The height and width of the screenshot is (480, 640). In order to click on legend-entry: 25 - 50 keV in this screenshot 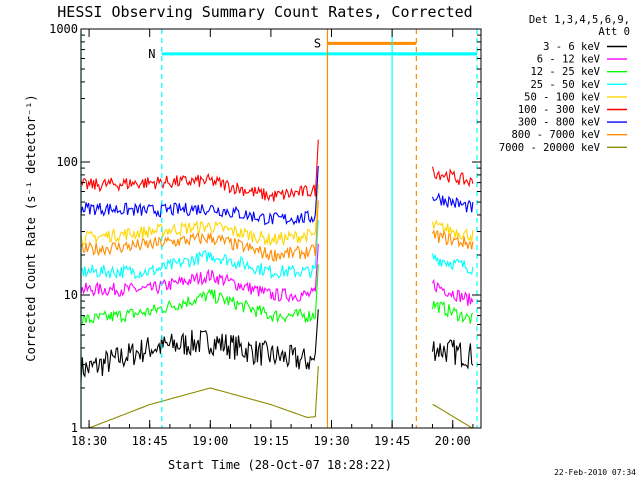, I will do `click(565, 85)`.